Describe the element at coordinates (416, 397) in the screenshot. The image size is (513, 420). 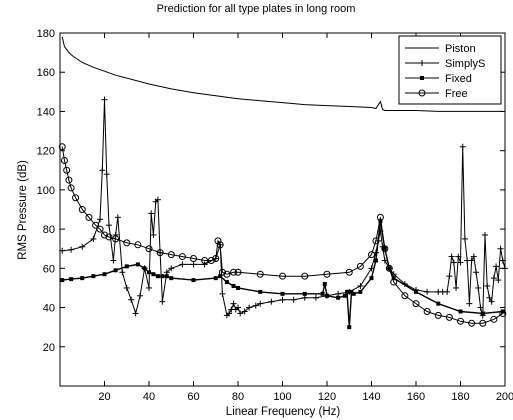
I see `x-tick-label: 160` at that location.